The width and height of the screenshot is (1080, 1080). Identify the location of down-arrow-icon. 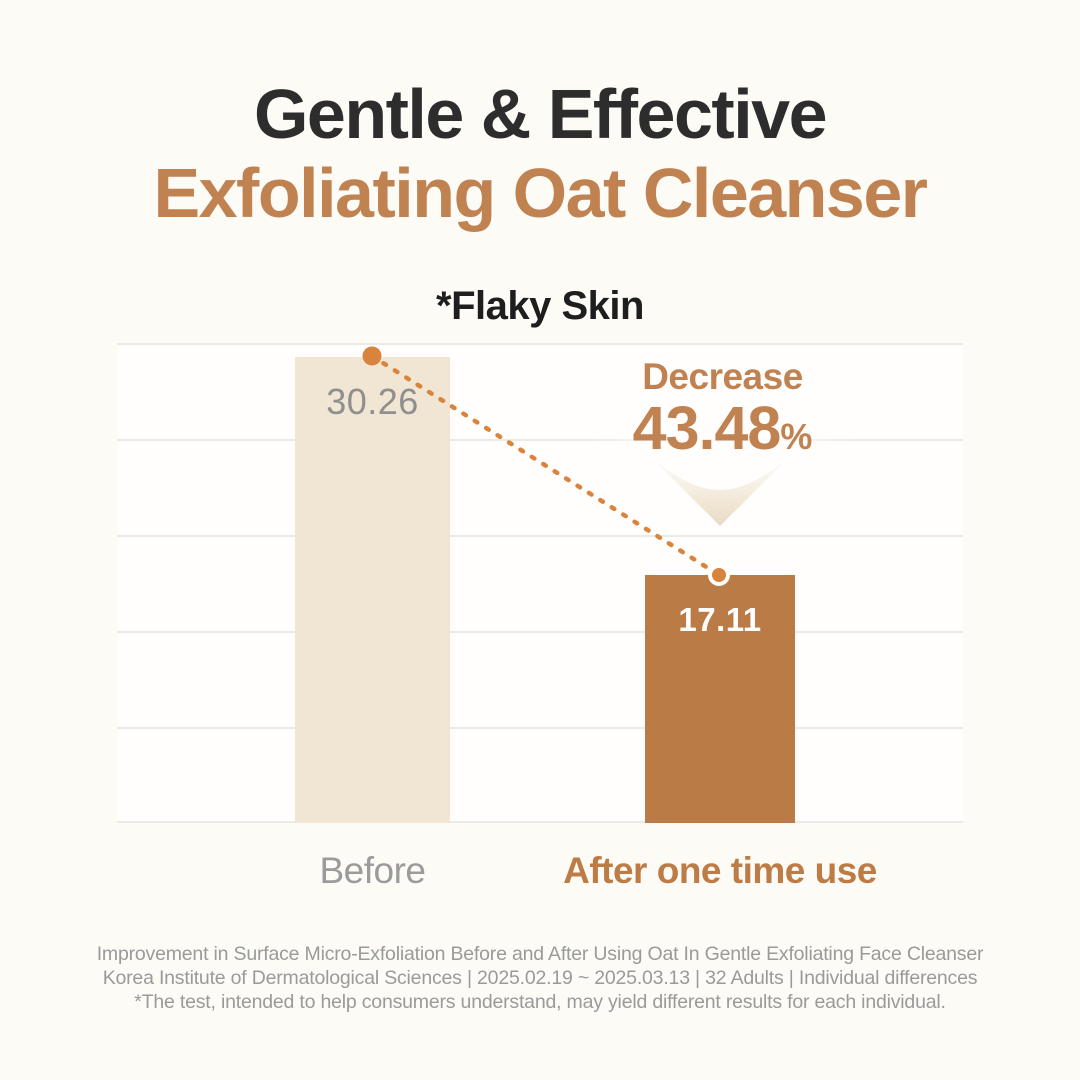
(720, 493).